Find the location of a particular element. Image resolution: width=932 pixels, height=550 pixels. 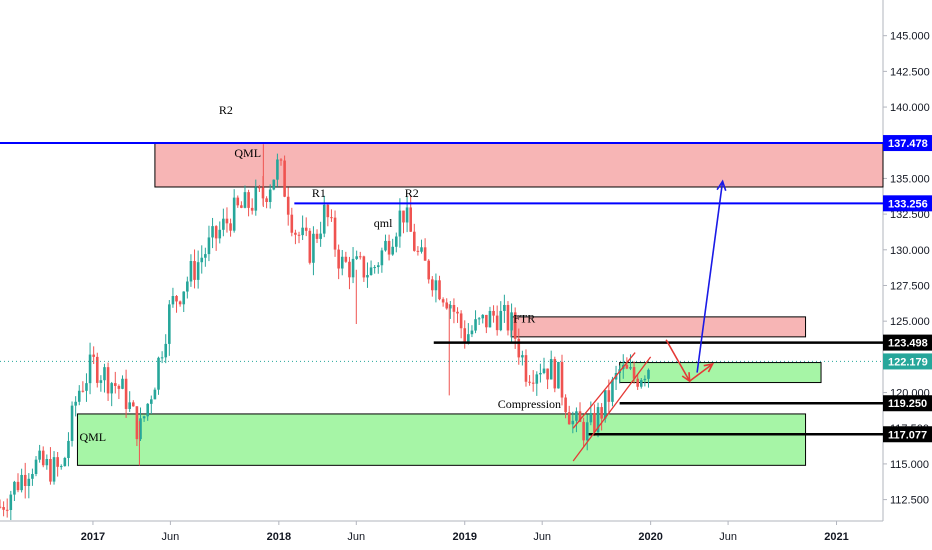

y-tick-label: 135.000 is located at coordinates (910, 179).